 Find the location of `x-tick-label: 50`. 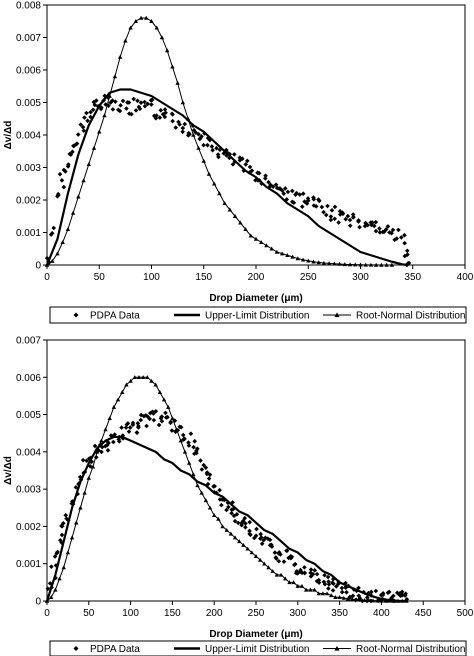

x-tick-label: 50 is located at coordinates (100, 277).